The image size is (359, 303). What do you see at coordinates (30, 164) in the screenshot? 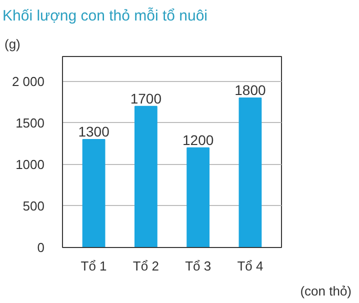
I see `y-tick-label: 1000` at bounding box center [30, 164].